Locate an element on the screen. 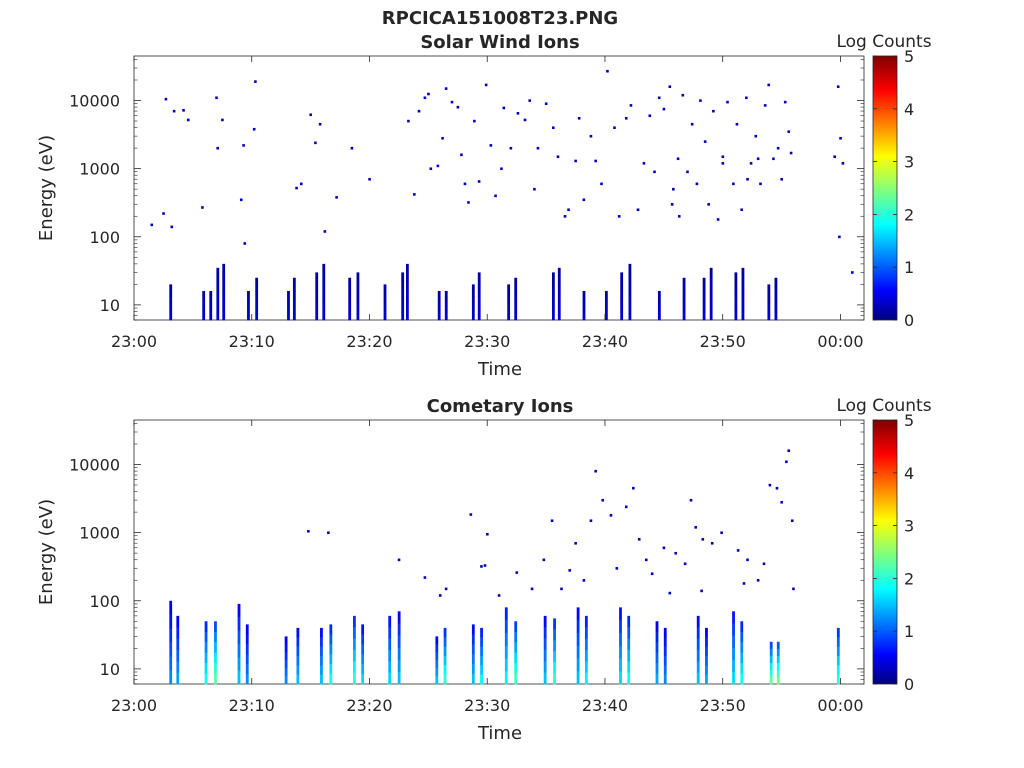  x-tick-label: 23:10 is located at coordinates (252, 341).